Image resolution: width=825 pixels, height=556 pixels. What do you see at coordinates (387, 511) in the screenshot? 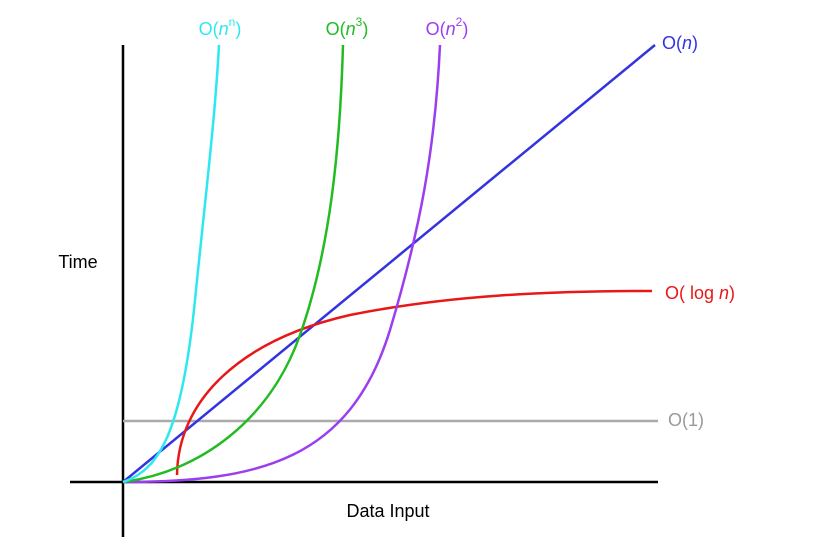
I see `x-axis-label: Data Input` at bounding box center [387, 511].